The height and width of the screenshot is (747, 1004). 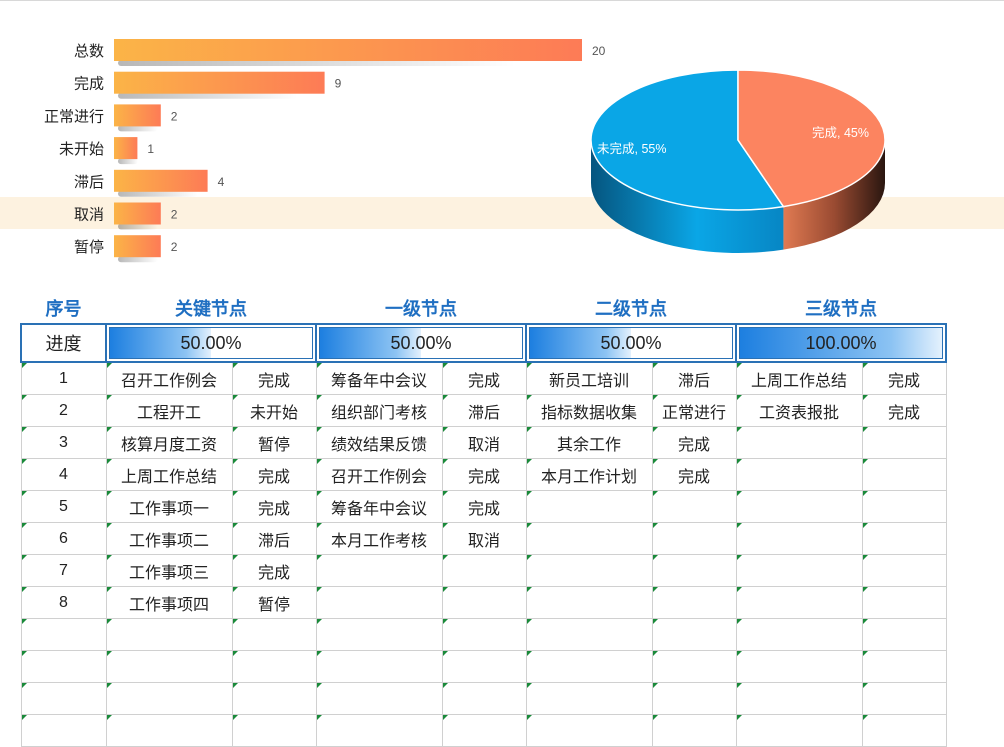 I want to click on key-node-task: 工程开工, so click(x=169, y=410).